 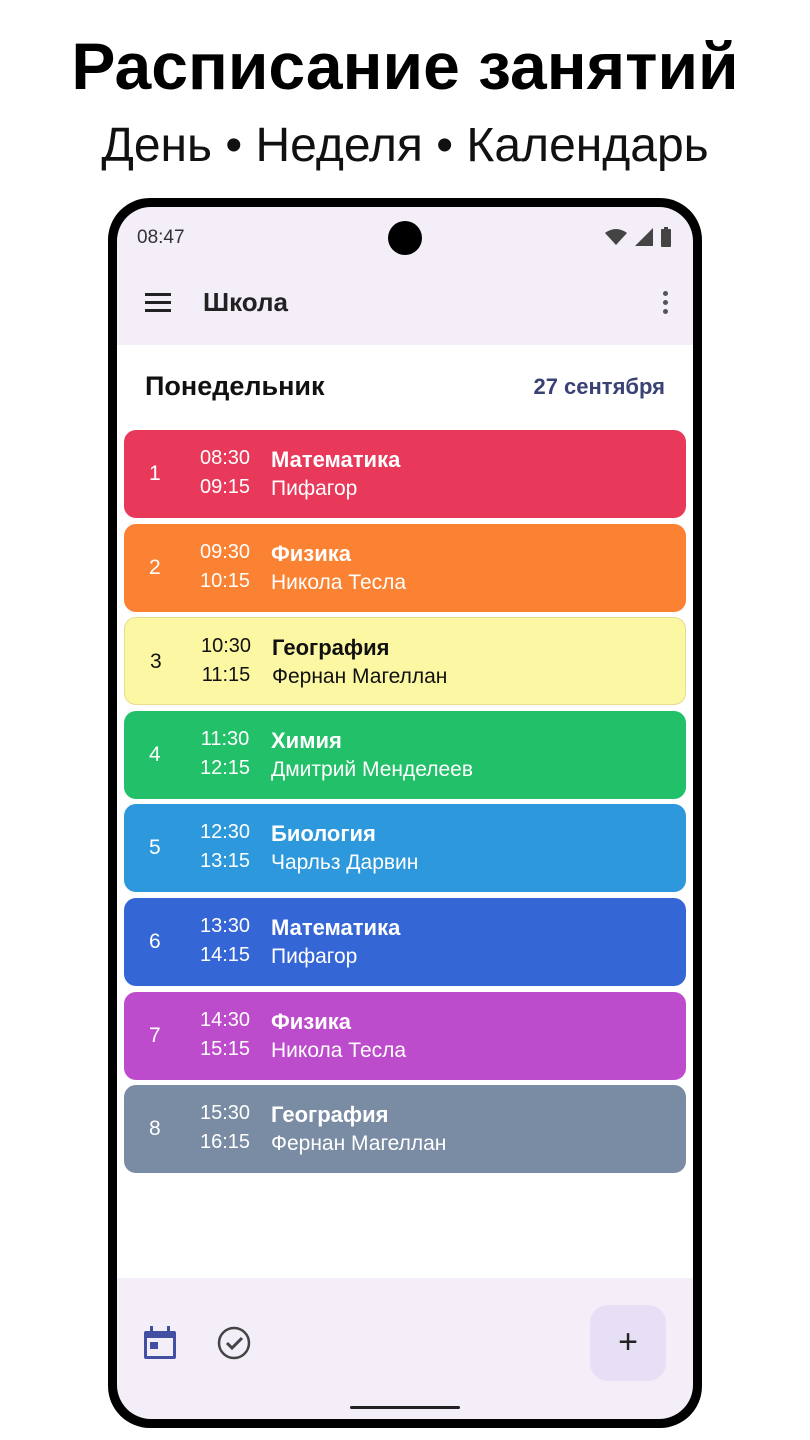 I want to click on lesson-end-time: 14:15, so click(x=225, y=955).